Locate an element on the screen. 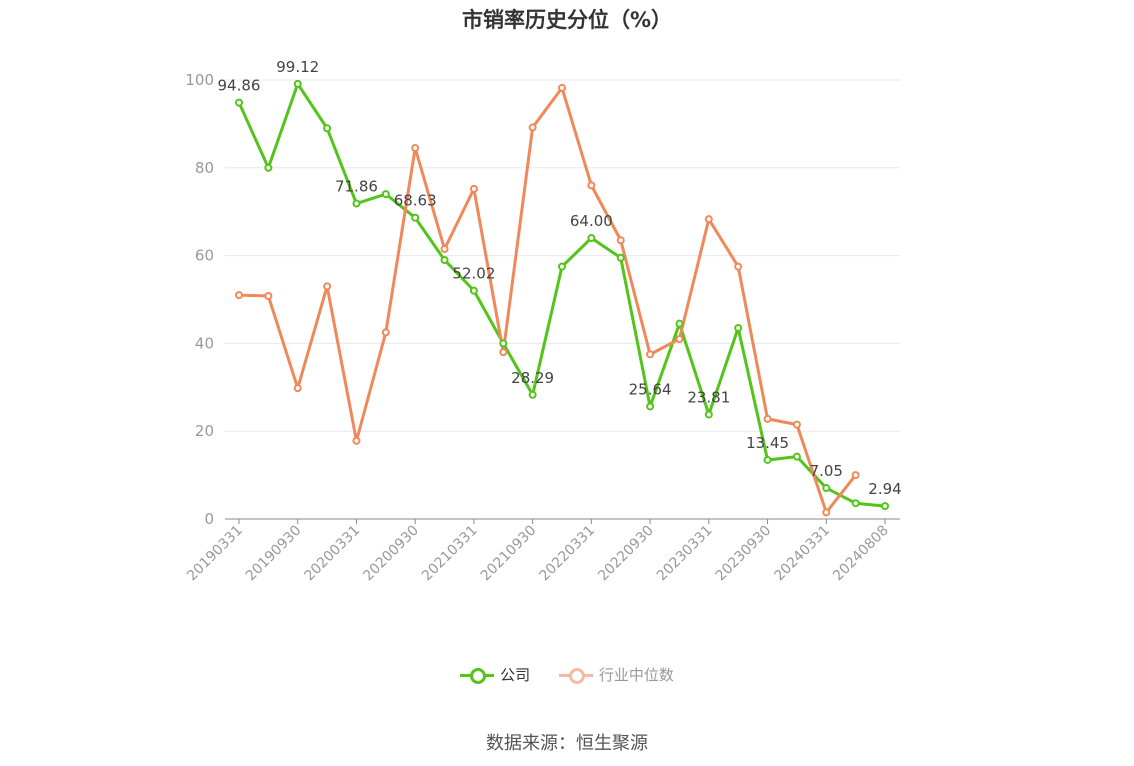 The width and height of the screenshot is (1134, 766). chart-title: 市销率历史分位（%） is located at coordinates (567, 20).